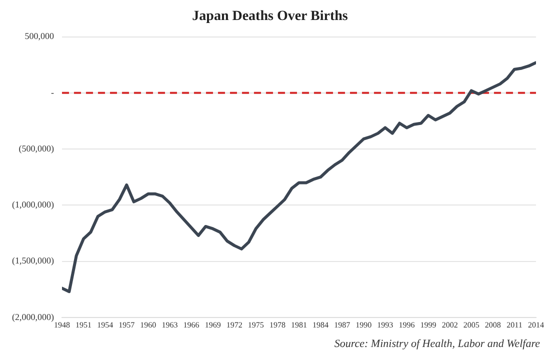  I want to click on x-tick-label: 1981, so click(298, 325).